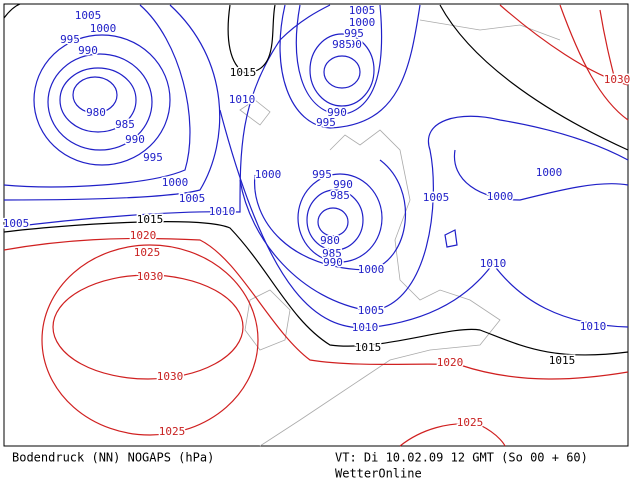  Describe the element at coordinates (461, 458) in the screenshot. I see `footer-valid-time: VT: Di 10.02.09 12 GMT (So 00 + 60)` at that location.